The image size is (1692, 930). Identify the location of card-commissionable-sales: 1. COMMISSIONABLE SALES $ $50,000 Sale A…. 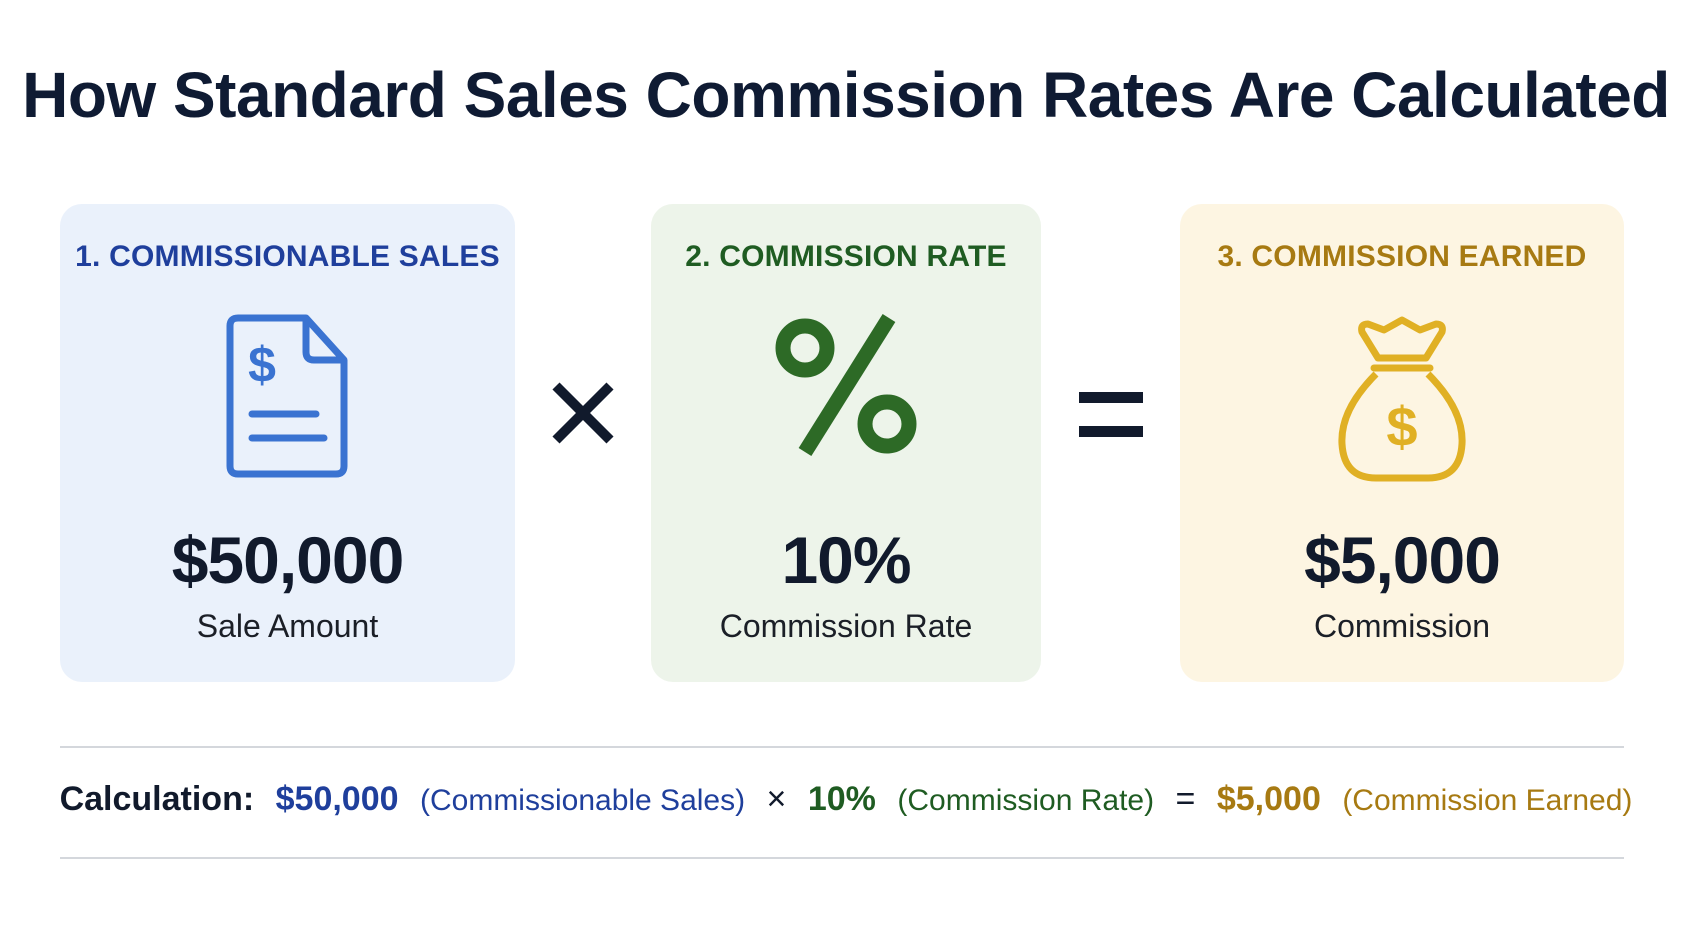
(287, 443).